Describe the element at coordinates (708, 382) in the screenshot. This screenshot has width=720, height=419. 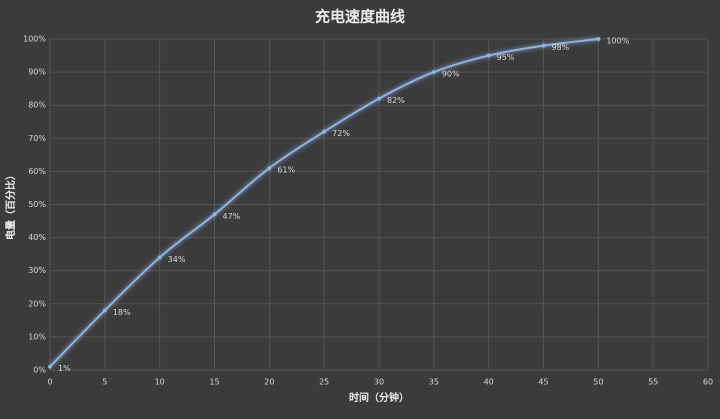
I see `x-tick-label: 60` at that location.